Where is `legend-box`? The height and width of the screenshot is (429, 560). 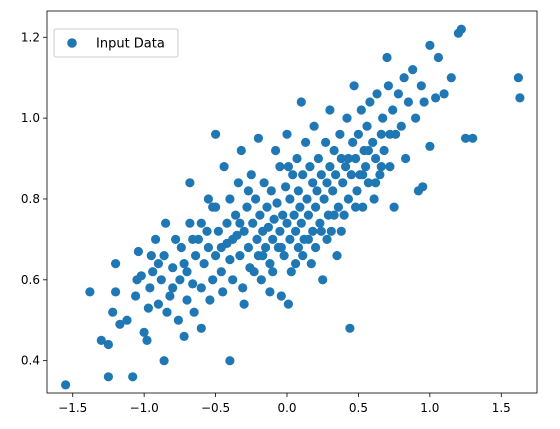
legend-box is located at coordinates (116, 43).